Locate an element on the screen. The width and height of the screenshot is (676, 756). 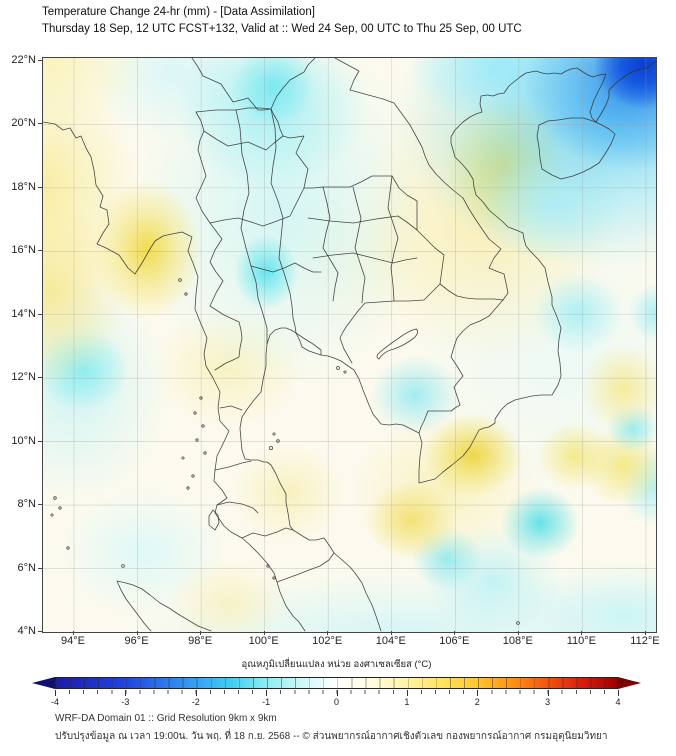
thailand-myanmar-border is located at coordinates (219, 241).